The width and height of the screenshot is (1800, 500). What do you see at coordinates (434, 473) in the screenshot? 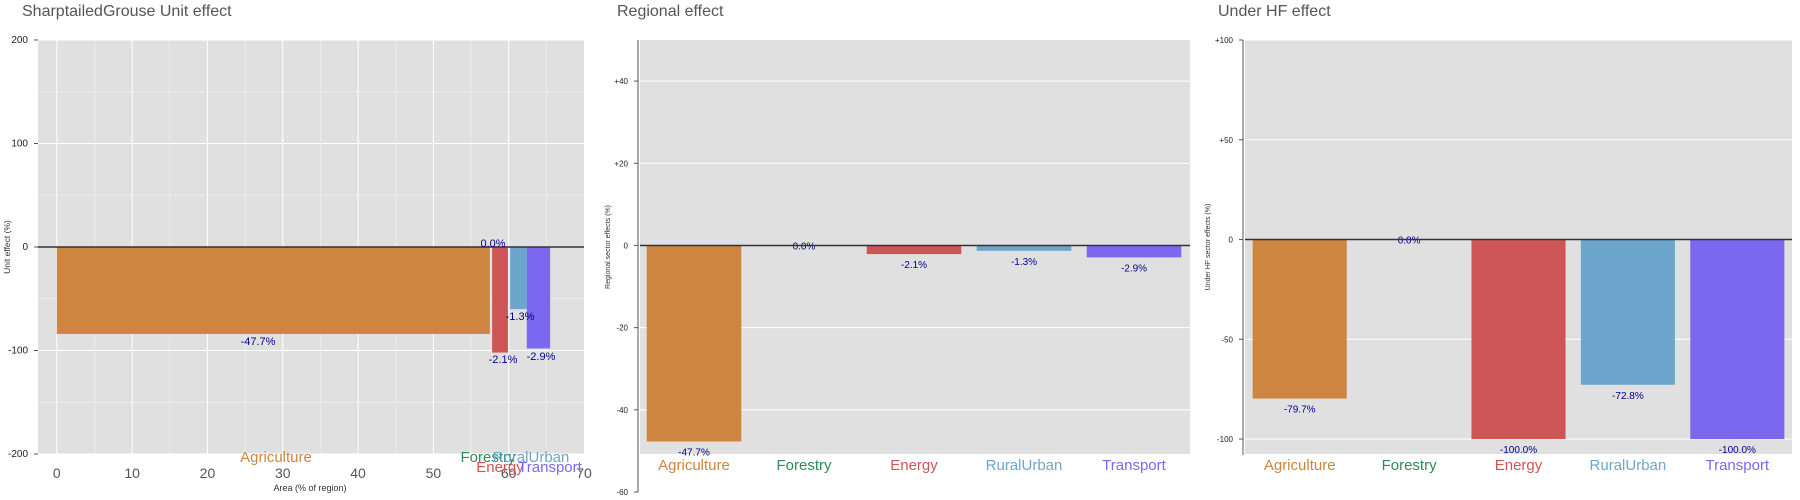
I see `x-tick-label: 50` at bounding box center [434, 473].